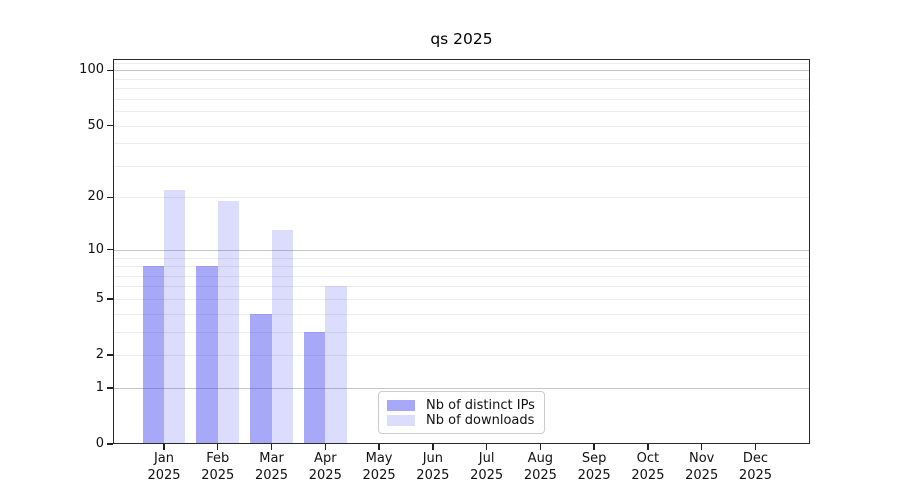 This screenshot has height=500, width=900. What do you see at coordinates (480, 420) in the screenshot?
I see `legend-label-downloads: Nb of downloads` at bounding box center [480, 420].